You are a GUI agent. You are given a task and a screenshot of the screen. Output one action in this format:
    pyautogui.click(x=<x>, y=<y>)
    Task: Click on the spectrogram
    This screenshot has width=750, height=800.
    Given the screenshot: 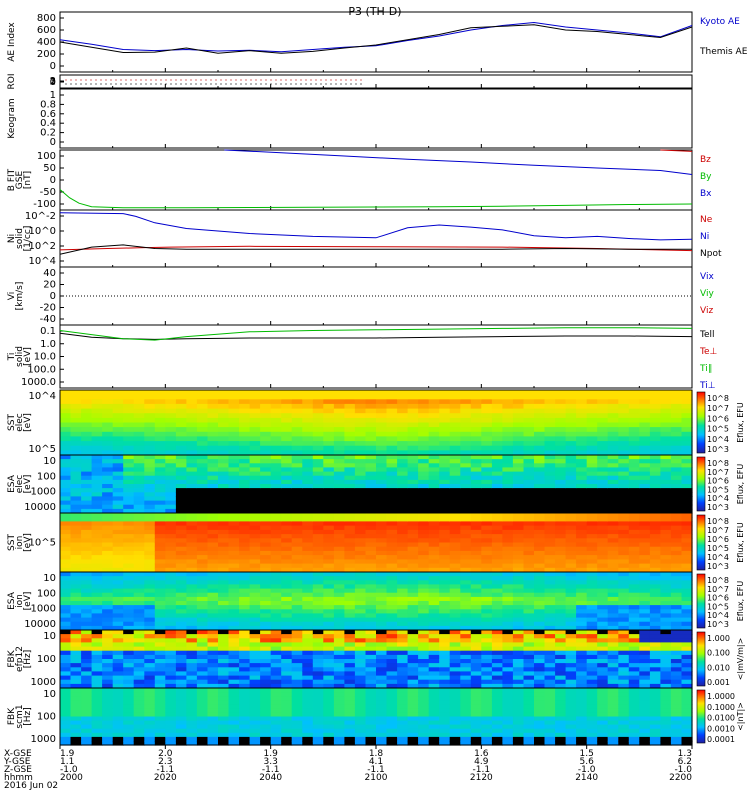 What is the action you would take?
    pyautogui.click(x=376, y=659)
    